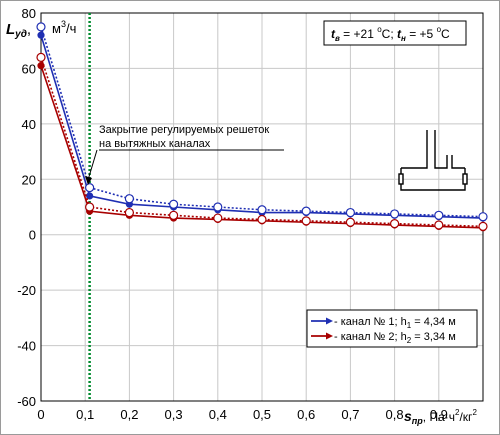  I want to click on legend-entry-label: - канал № 2; h2 = 3,34 м, so click(395, 338).